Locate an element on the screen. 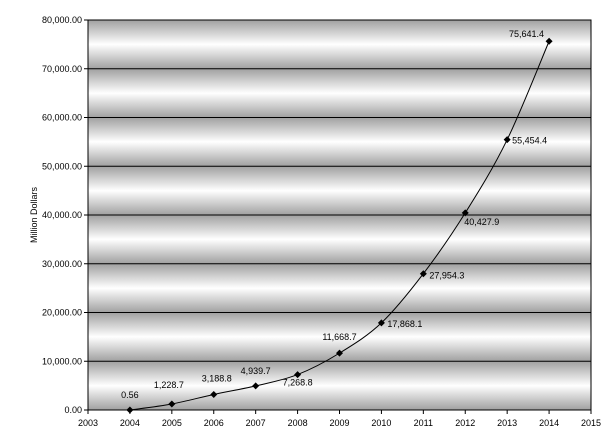 Image resolution: width=609 pixels, height=444 pixels. data-label: 27,954.3 is located at coordinates (446, 276).